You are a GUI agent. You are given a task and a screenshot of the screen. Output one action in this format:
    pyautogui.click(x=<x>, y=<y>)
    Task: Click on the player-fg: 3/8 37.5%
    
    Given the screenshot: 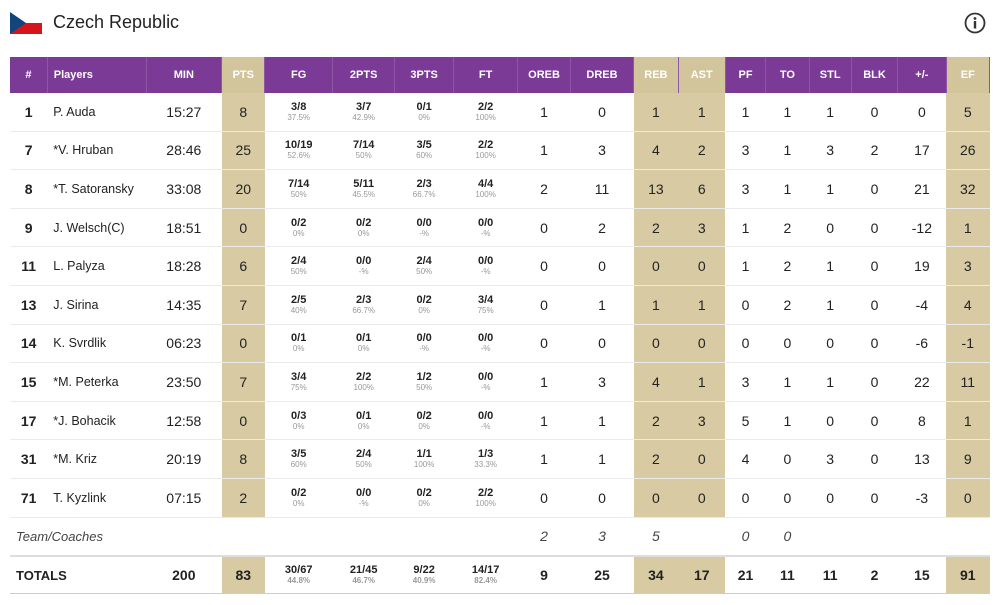 What is the action you would take?
    pyautogui.click(x=298, y=112)
    